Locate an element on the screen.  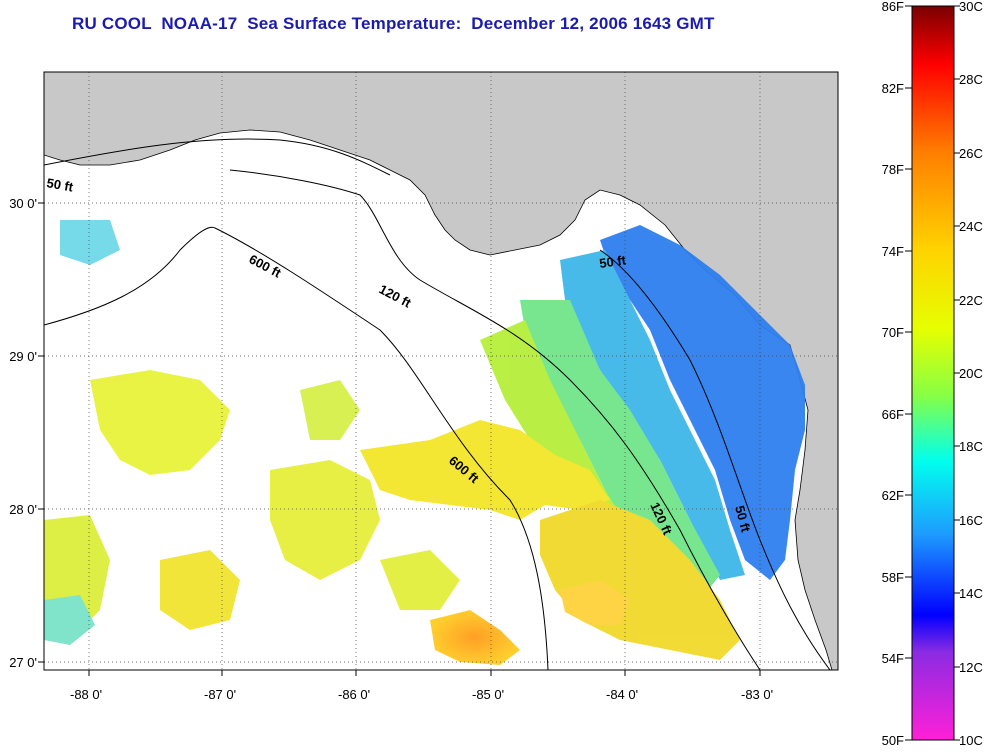
colorbar is located at coordinates (933, 373).